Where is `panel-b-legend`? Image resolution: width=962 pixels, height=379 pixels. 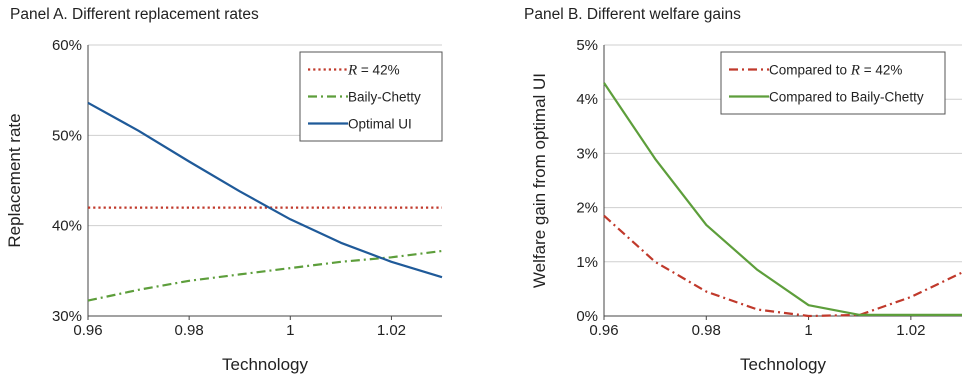 panel-b-legend is located at coordinates (833, 83).